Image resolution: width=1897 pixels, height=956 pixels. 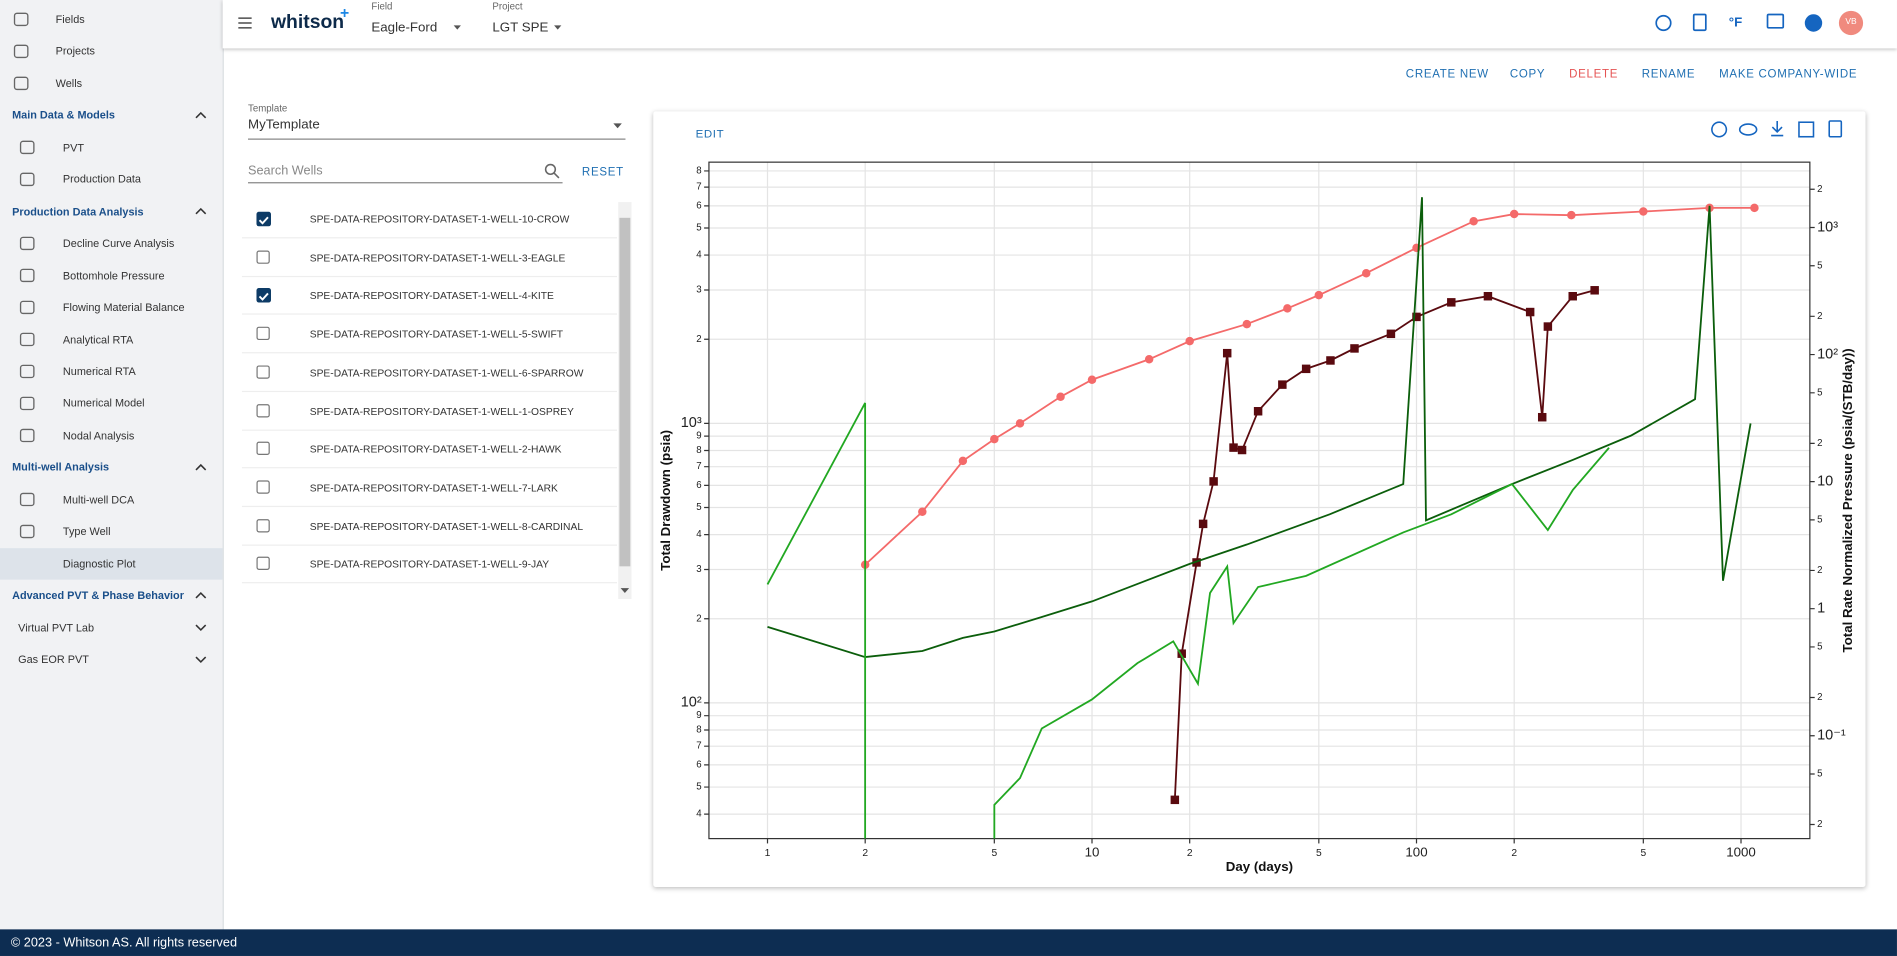 What do you see at coordinates (710, 134) in the screenshot?
I see `edit-button: EDIT` at bounding box center [710, 134].